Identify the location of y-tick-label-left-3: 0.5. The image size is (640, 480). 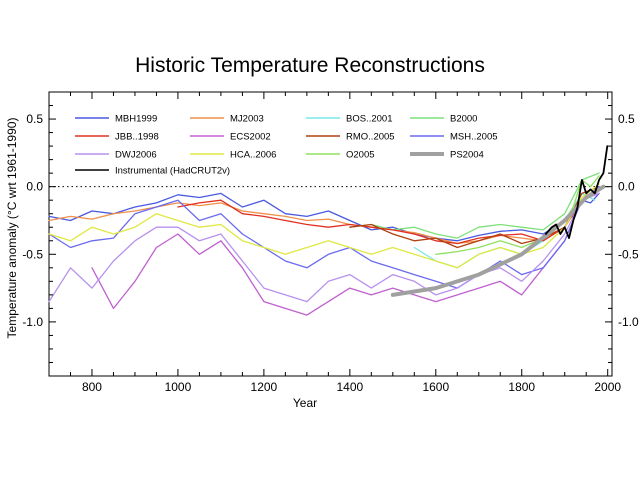
(34, 119).